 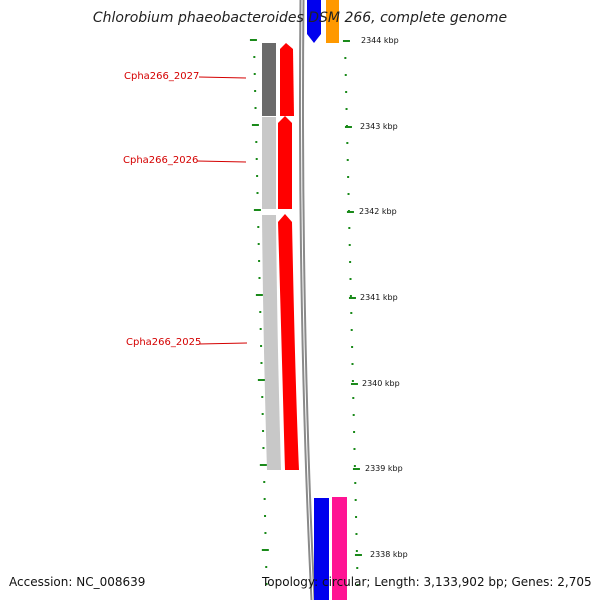 I want to click on gene-pink-bottom, so click(x=339, y=548).